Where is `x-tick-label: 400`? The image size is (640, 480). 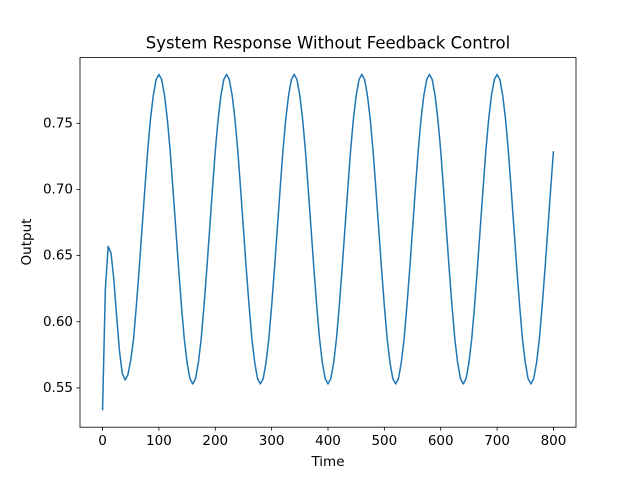
x-tick-label: 400 is located at coordinates (328, 441).